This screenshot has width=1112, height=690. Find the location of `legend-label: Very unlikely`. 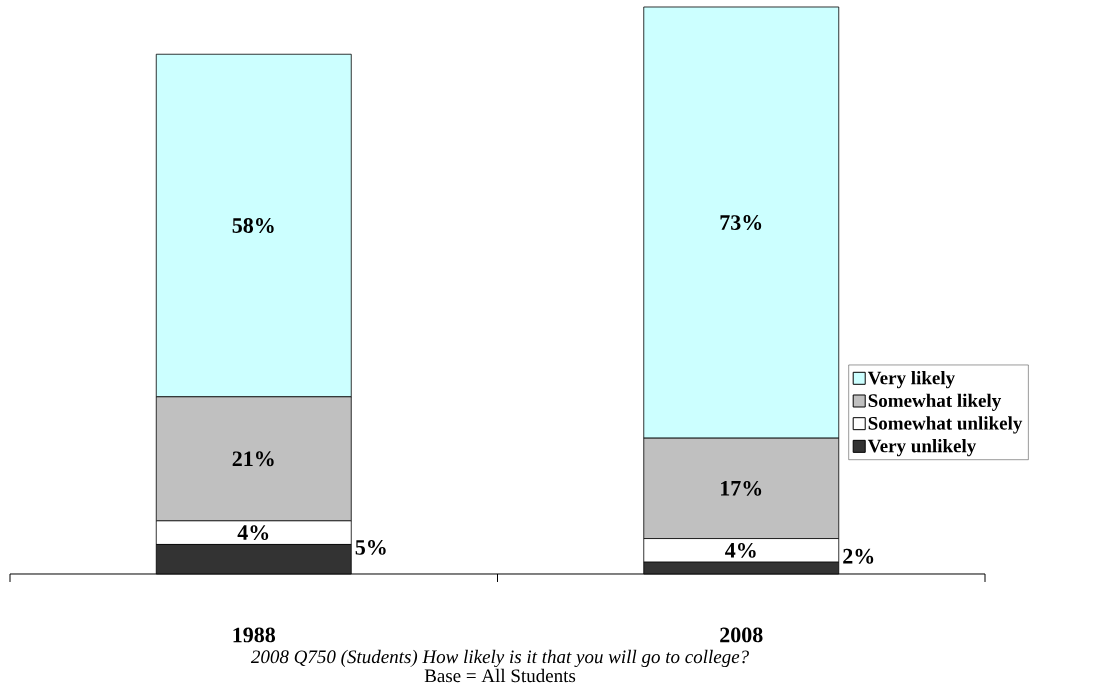

legend-label: Very unlikely is located at coordinates (922, 448).